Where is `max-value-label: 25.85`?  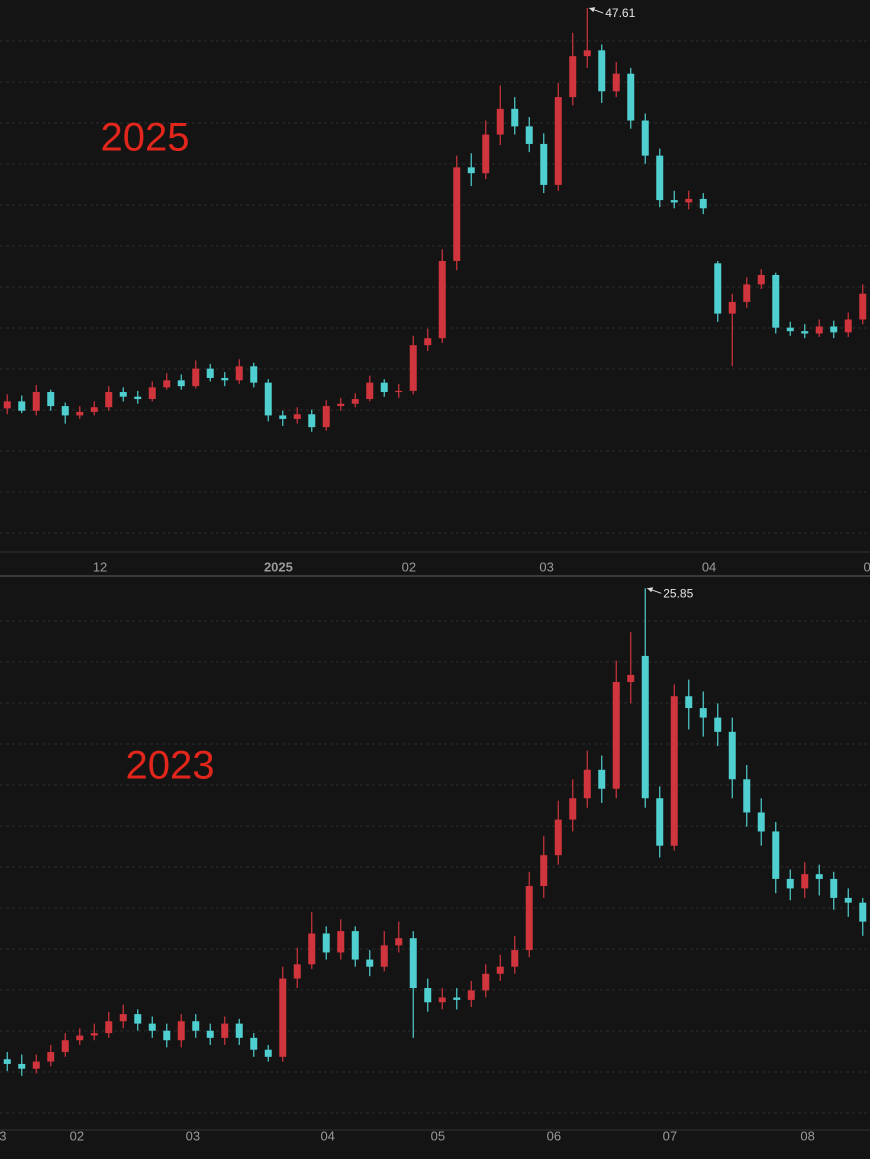 max-value-label: 25.85 is located at coordinates (678, 593).